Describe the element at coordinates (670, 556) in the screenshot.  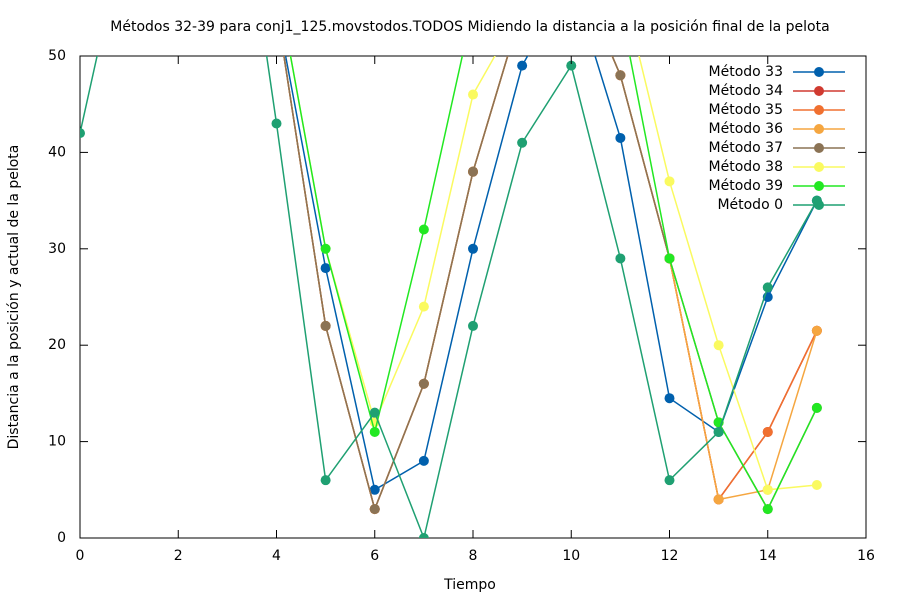
I see `x-tick-label: 12` at that location.